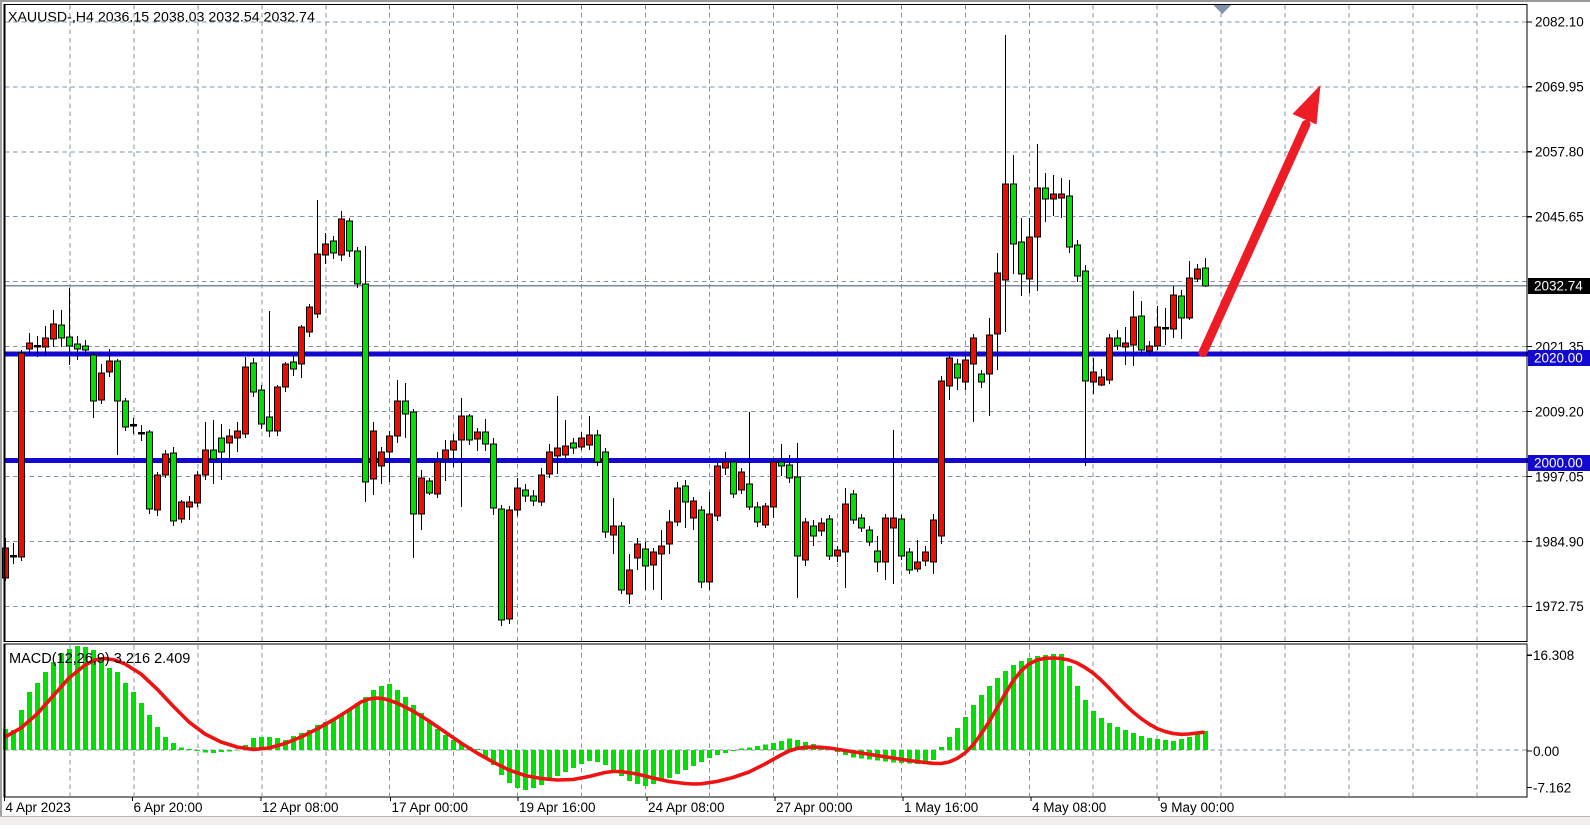  Describe the element at coordinates (814, 807) in the screenshot. I see `svg-text: 27 Apr 00:00` at that location.